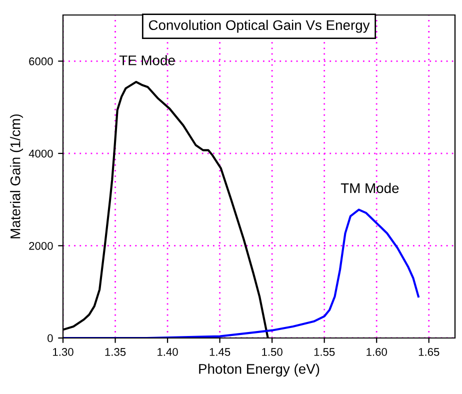 Image resolution: width=462 pixels, height=394 pixels. Describe the element at coordinates (369, 188) in the screenshot. I see `series-label: TM Mode` at that location.